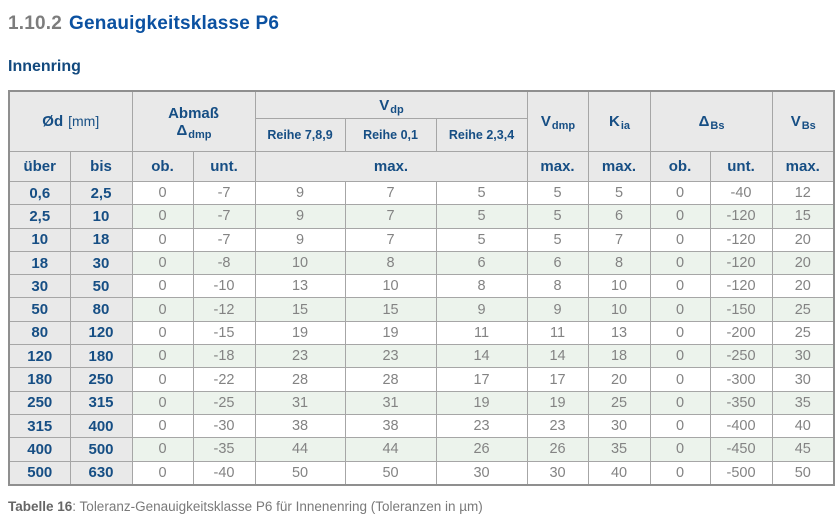 The height and width of the screenshot is (527, 835). I want to click on col-header-dbs: ΔBs, so click(711, 121).